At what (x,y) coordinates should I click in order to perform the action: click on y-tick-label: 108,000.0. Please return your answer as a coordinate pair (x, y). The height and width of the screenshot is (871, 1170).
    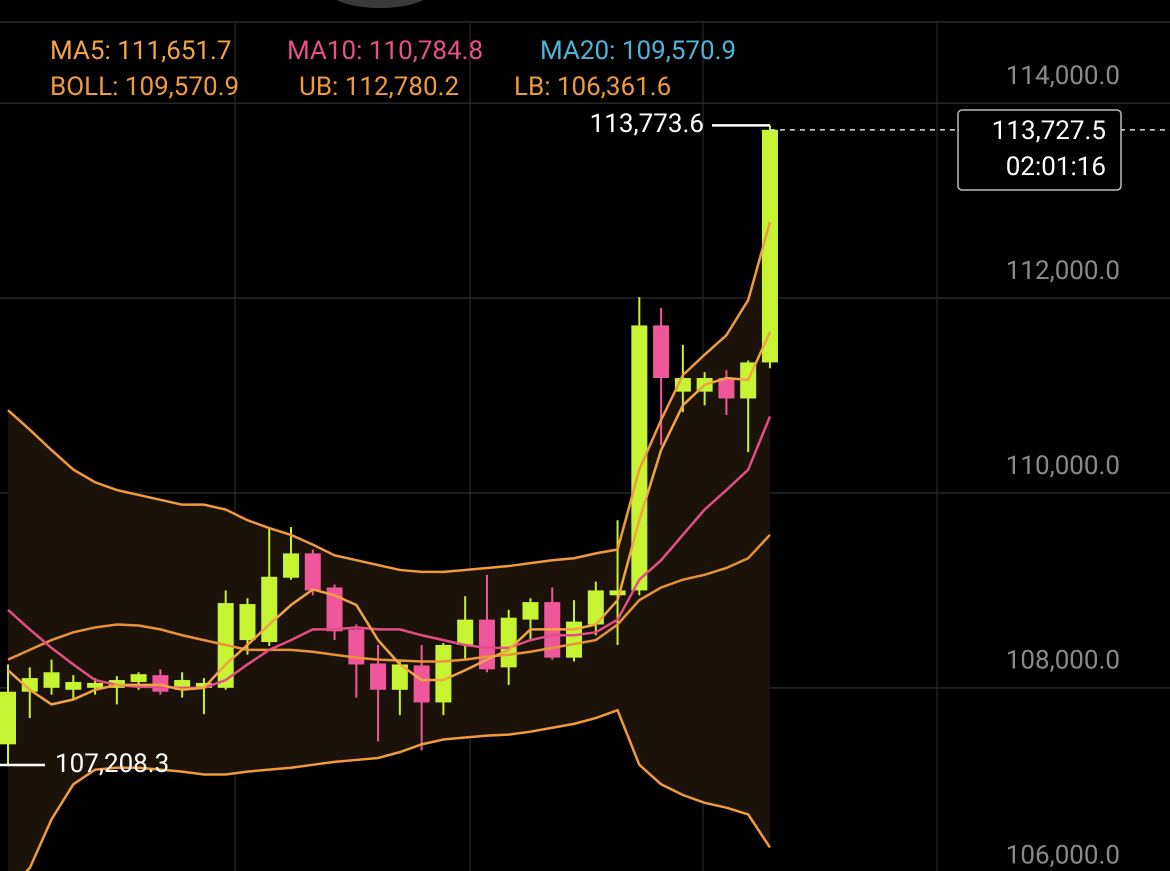
    Looking at the image, I should click on (1063, 661).